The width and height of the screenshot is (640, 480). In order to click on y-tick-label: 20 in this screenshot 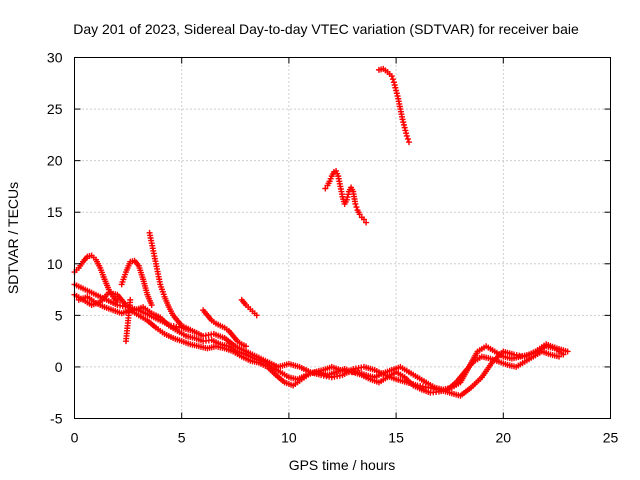, I will do `click(55, 161)`.